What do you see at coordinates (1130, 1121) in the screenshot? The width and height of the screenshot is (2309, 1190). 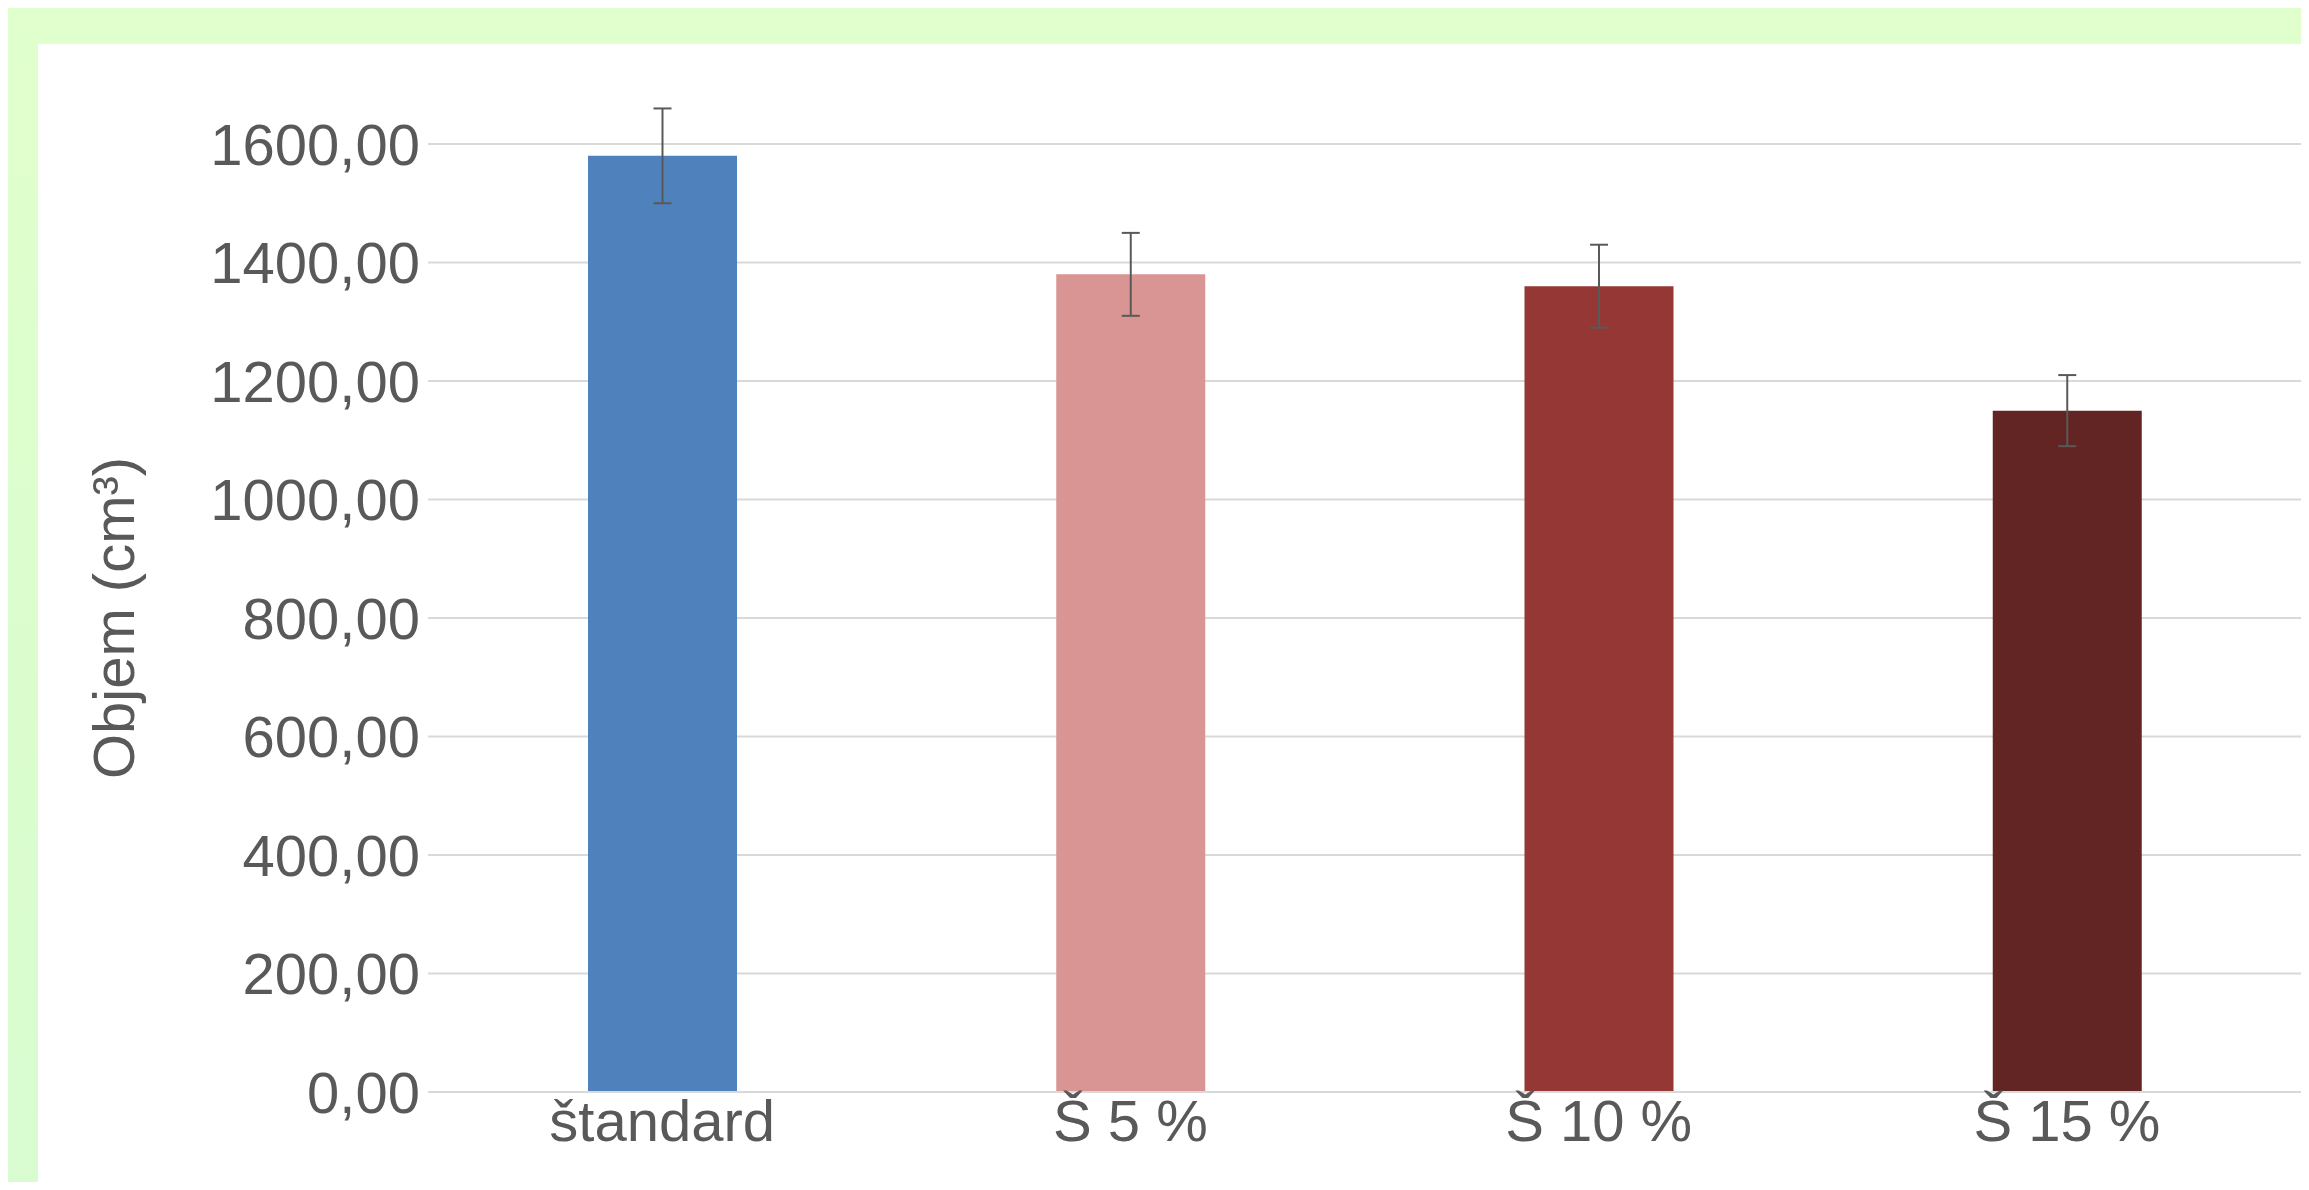 I see `x-tick-label: Š 5 %` at bounding box center [1130, 1121].